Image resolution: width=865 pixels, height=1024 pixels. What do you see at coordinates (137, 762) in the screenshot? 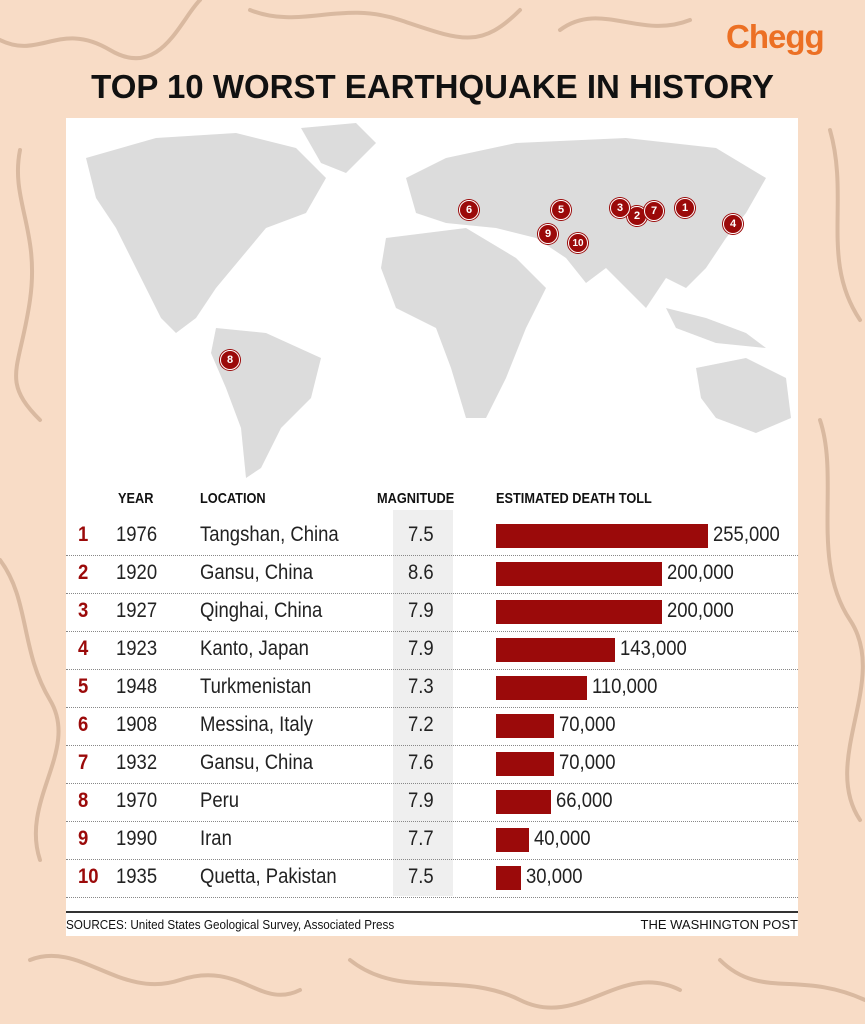
I see `year: 1932` at bounding box center [137, 762].